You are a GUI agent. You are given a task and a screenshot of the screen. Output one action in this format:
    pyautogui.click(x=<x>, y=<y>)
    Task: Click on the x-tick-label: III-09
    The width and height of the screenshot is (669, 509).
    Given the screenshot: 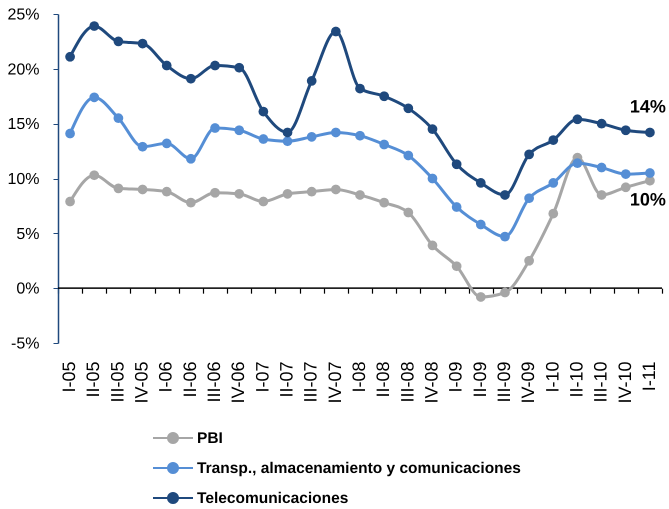 What is the action you would take?
    pyautogui.click(x=504, y=382)
    